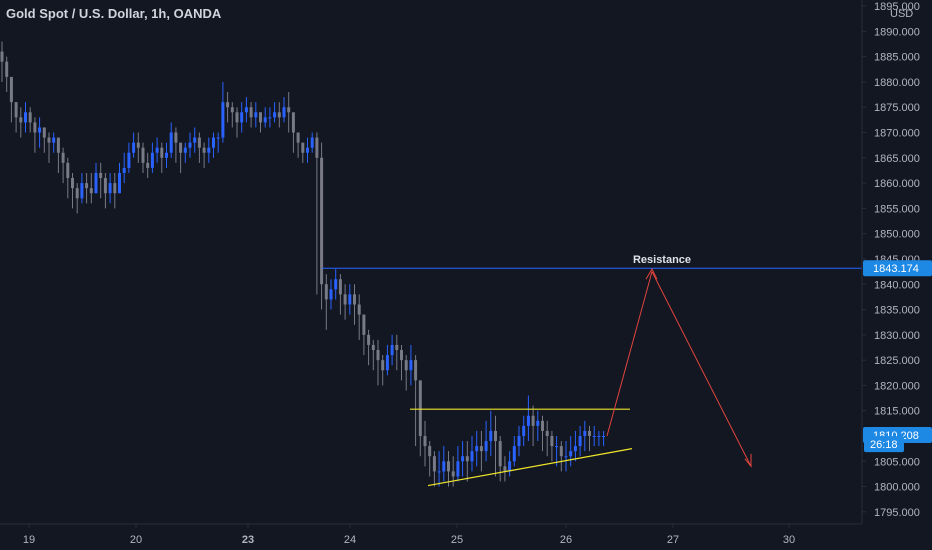  I want to click on price-badge-bg, so click(897, 268).